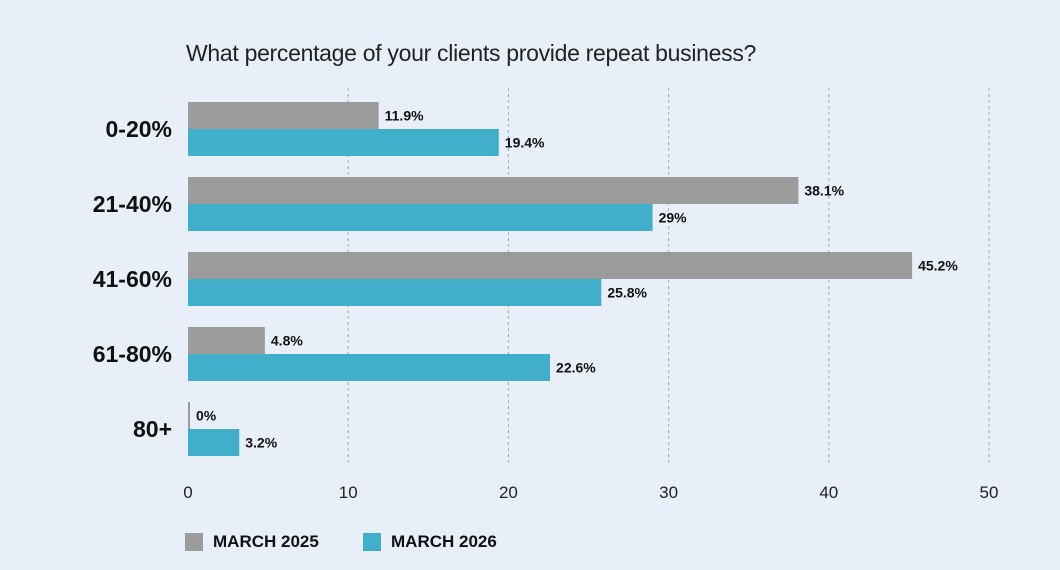 Image resolution: width=1060 pixels, height=570 pixels. Describe the element at coordinates (152, 429) in the screenshot. I see `category-label: 80+` at that location.